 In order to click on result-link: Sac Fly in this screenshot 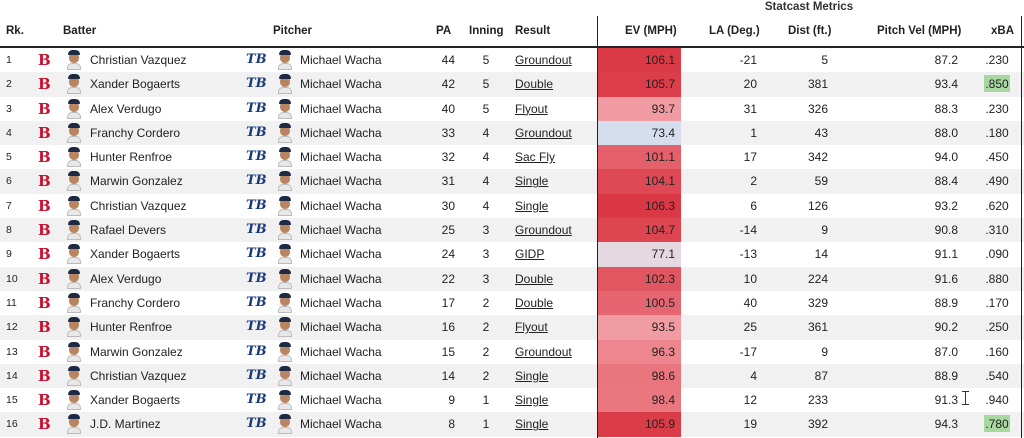, I will do `click(535, 157)`.